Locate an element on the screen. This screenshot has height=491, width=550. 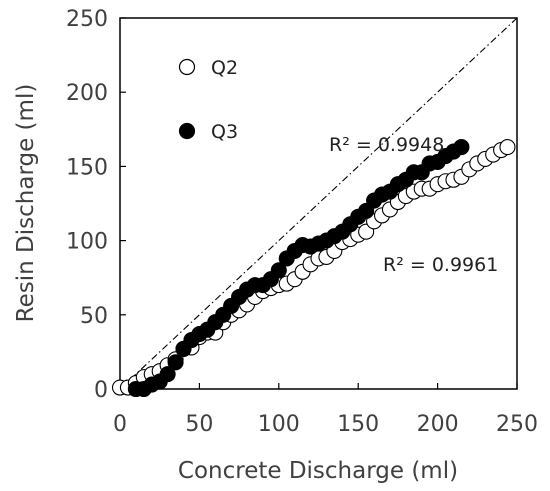
point-q2 is located at coordinates (507, 147).